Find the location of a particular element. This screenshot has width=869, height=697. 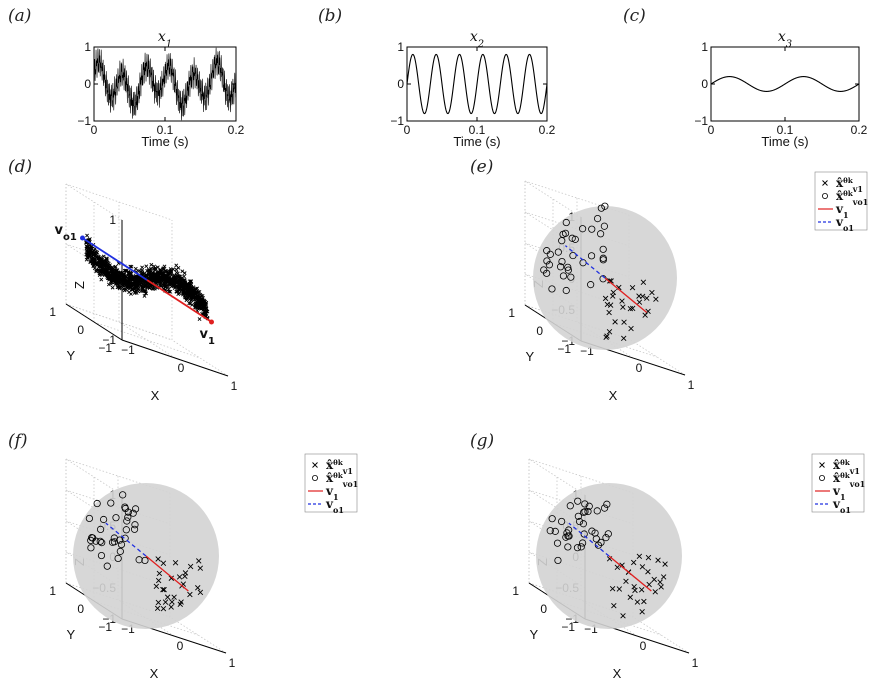

z-tick-label: 1 is located at coordinates (112, 220).